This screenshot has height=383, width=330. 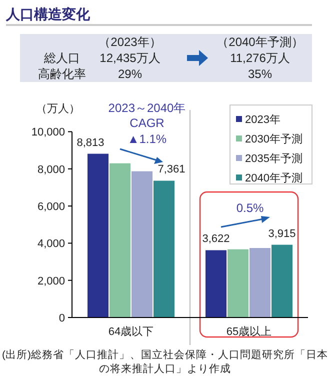 I want to click on legend-label: 2030年予測, so click(x=273, y=140).